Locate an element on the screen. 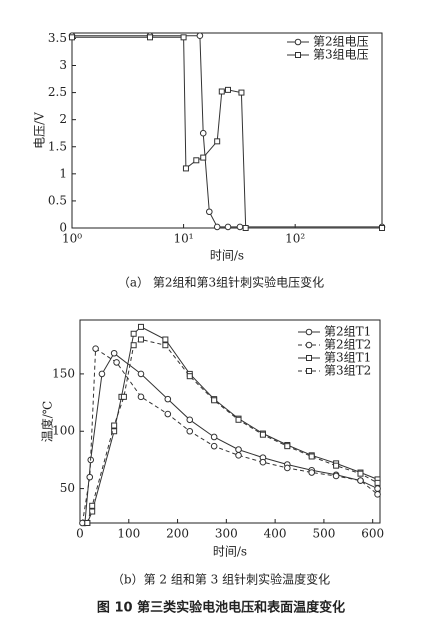 The height and width of the screenshot is (624, 443). x-tick-label: 100 is located at coordinates (128, 534).